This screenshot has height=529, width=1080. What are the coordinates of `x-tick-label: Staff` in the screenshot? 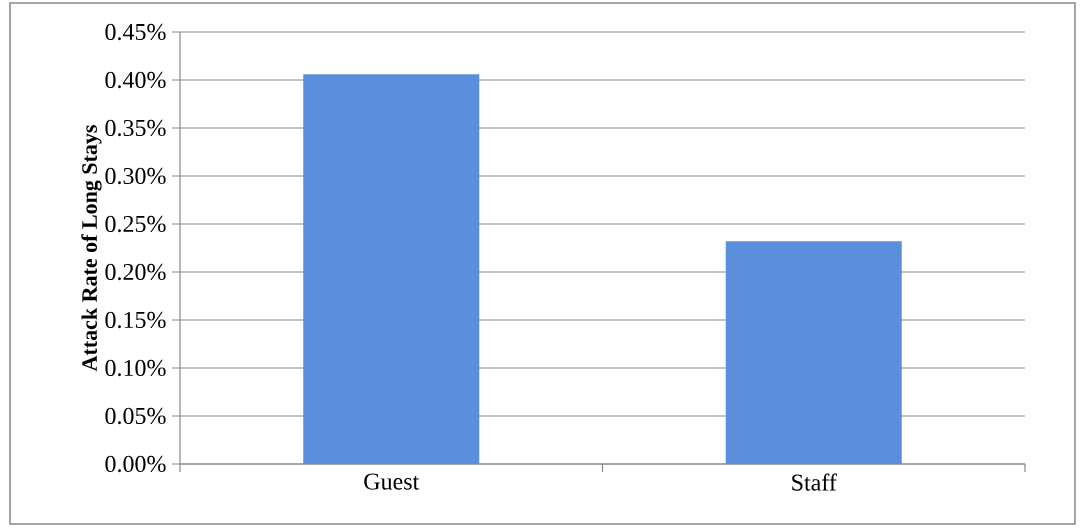 It's located at (814, 482).